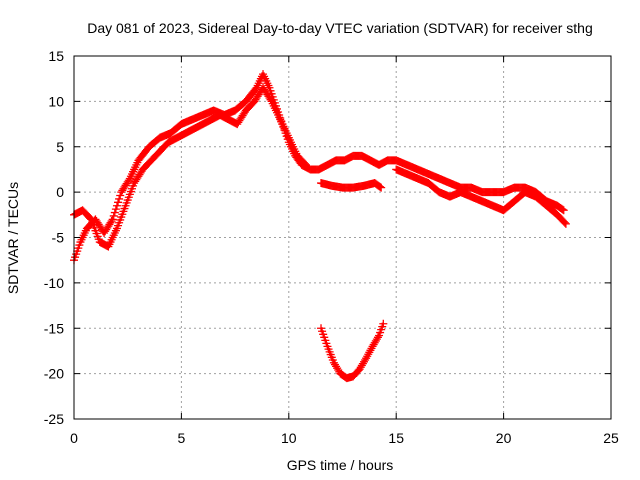 This screenshot has width=640, height=480. What do you see at coordinates (60, 192) in the screenshot?
I see `y-tick-label: 0` at bounding box center [60, 192].